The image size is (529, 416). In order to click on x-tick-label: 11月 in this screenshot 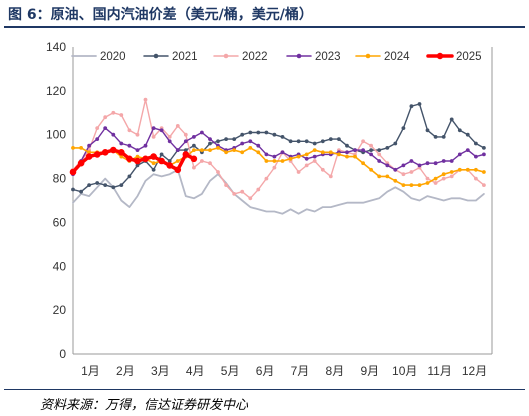, I will do `click(439, 371)`.